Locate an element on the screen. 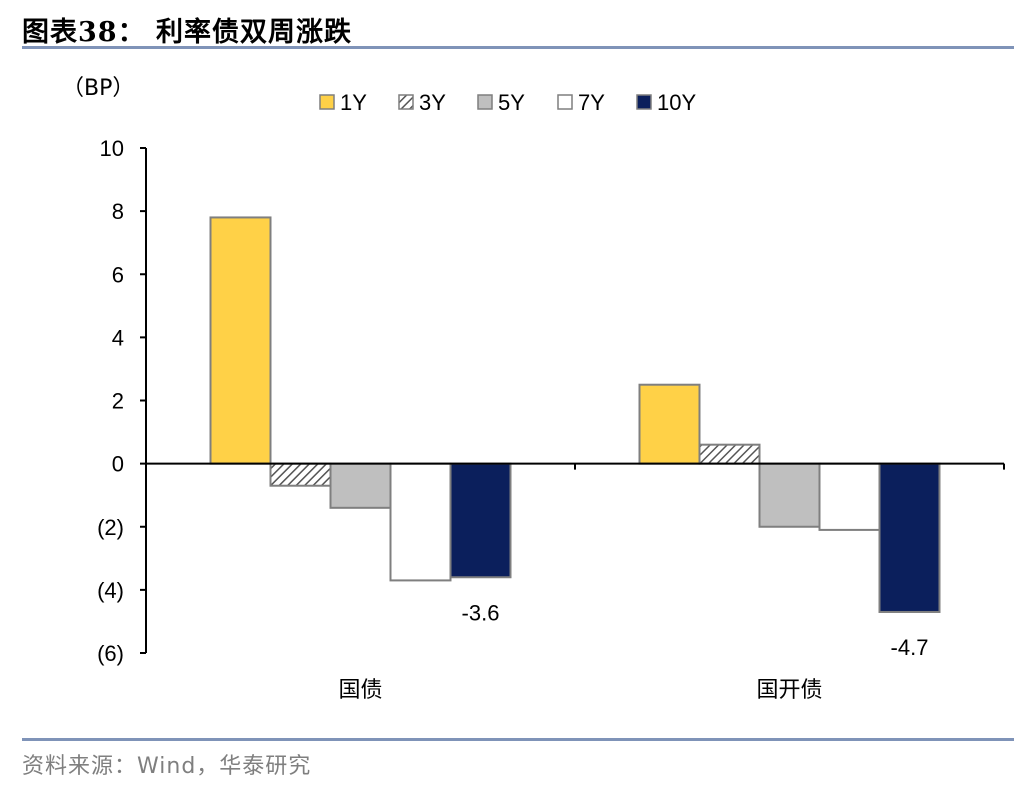  data-label: -3.6 is located at coordinates (481, 612).